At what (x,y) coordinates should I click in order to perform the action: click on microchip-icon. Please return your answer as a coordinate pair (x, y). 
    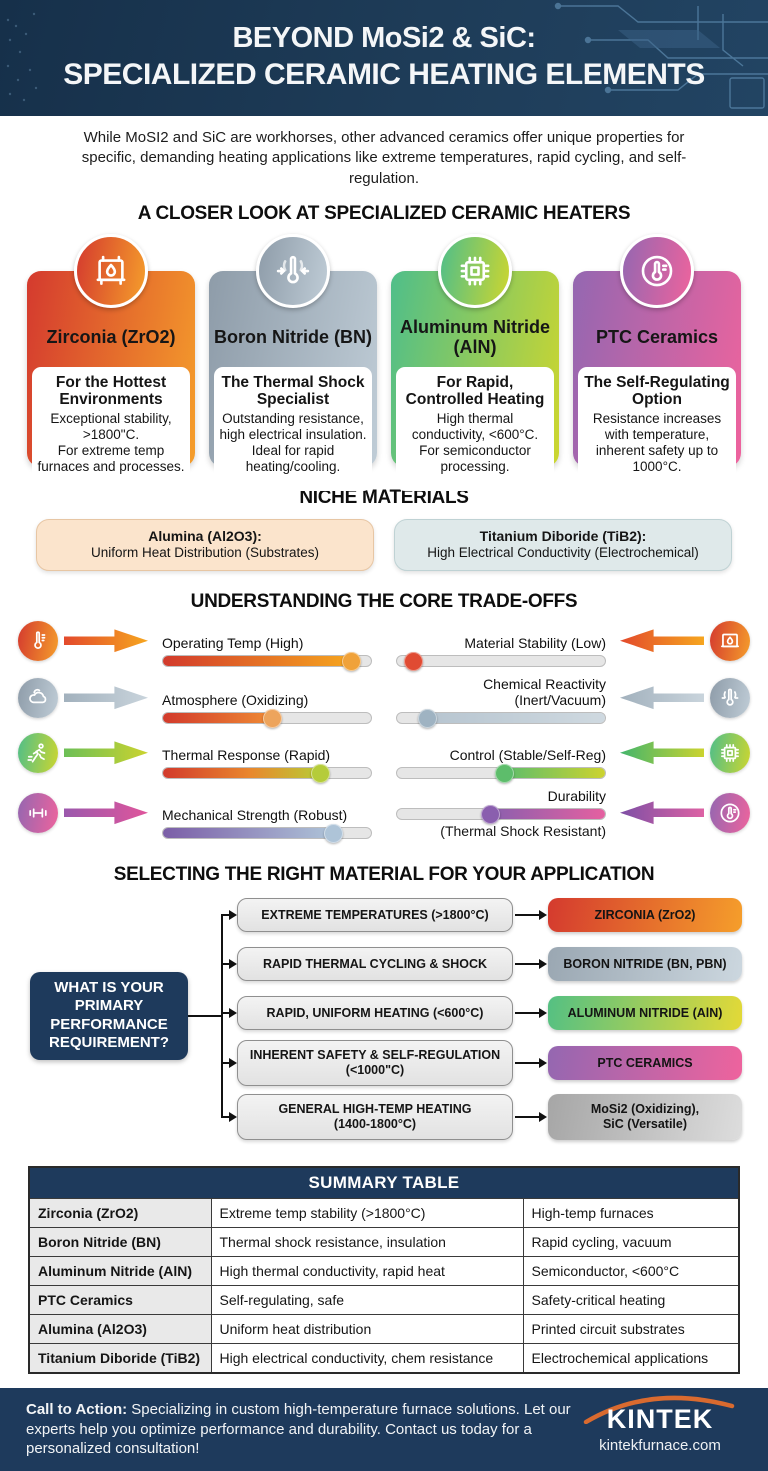
    Looking at the image, I should click on (475, 270).